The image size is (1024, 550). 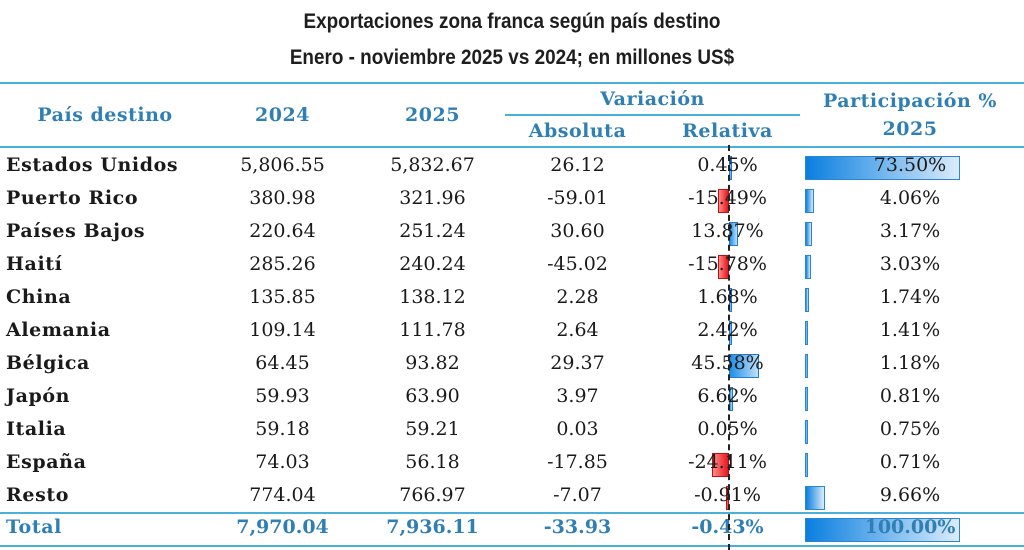 I want to click on row-abs-cell: 2.28, so click(x=577, y=297).